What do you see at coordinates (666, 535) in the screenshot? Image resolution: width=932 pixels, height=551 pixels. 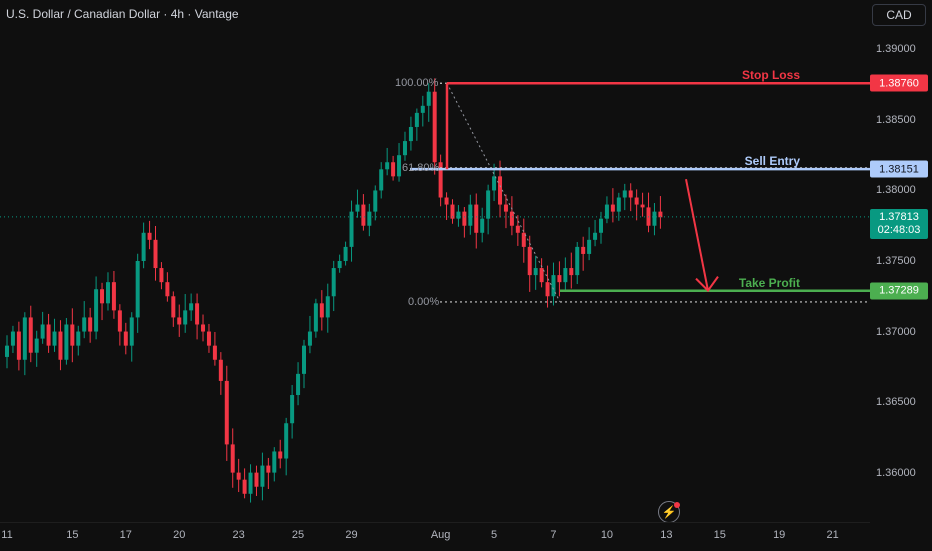 I see `time-tick-label: 13` at bounding box center [666, 535].